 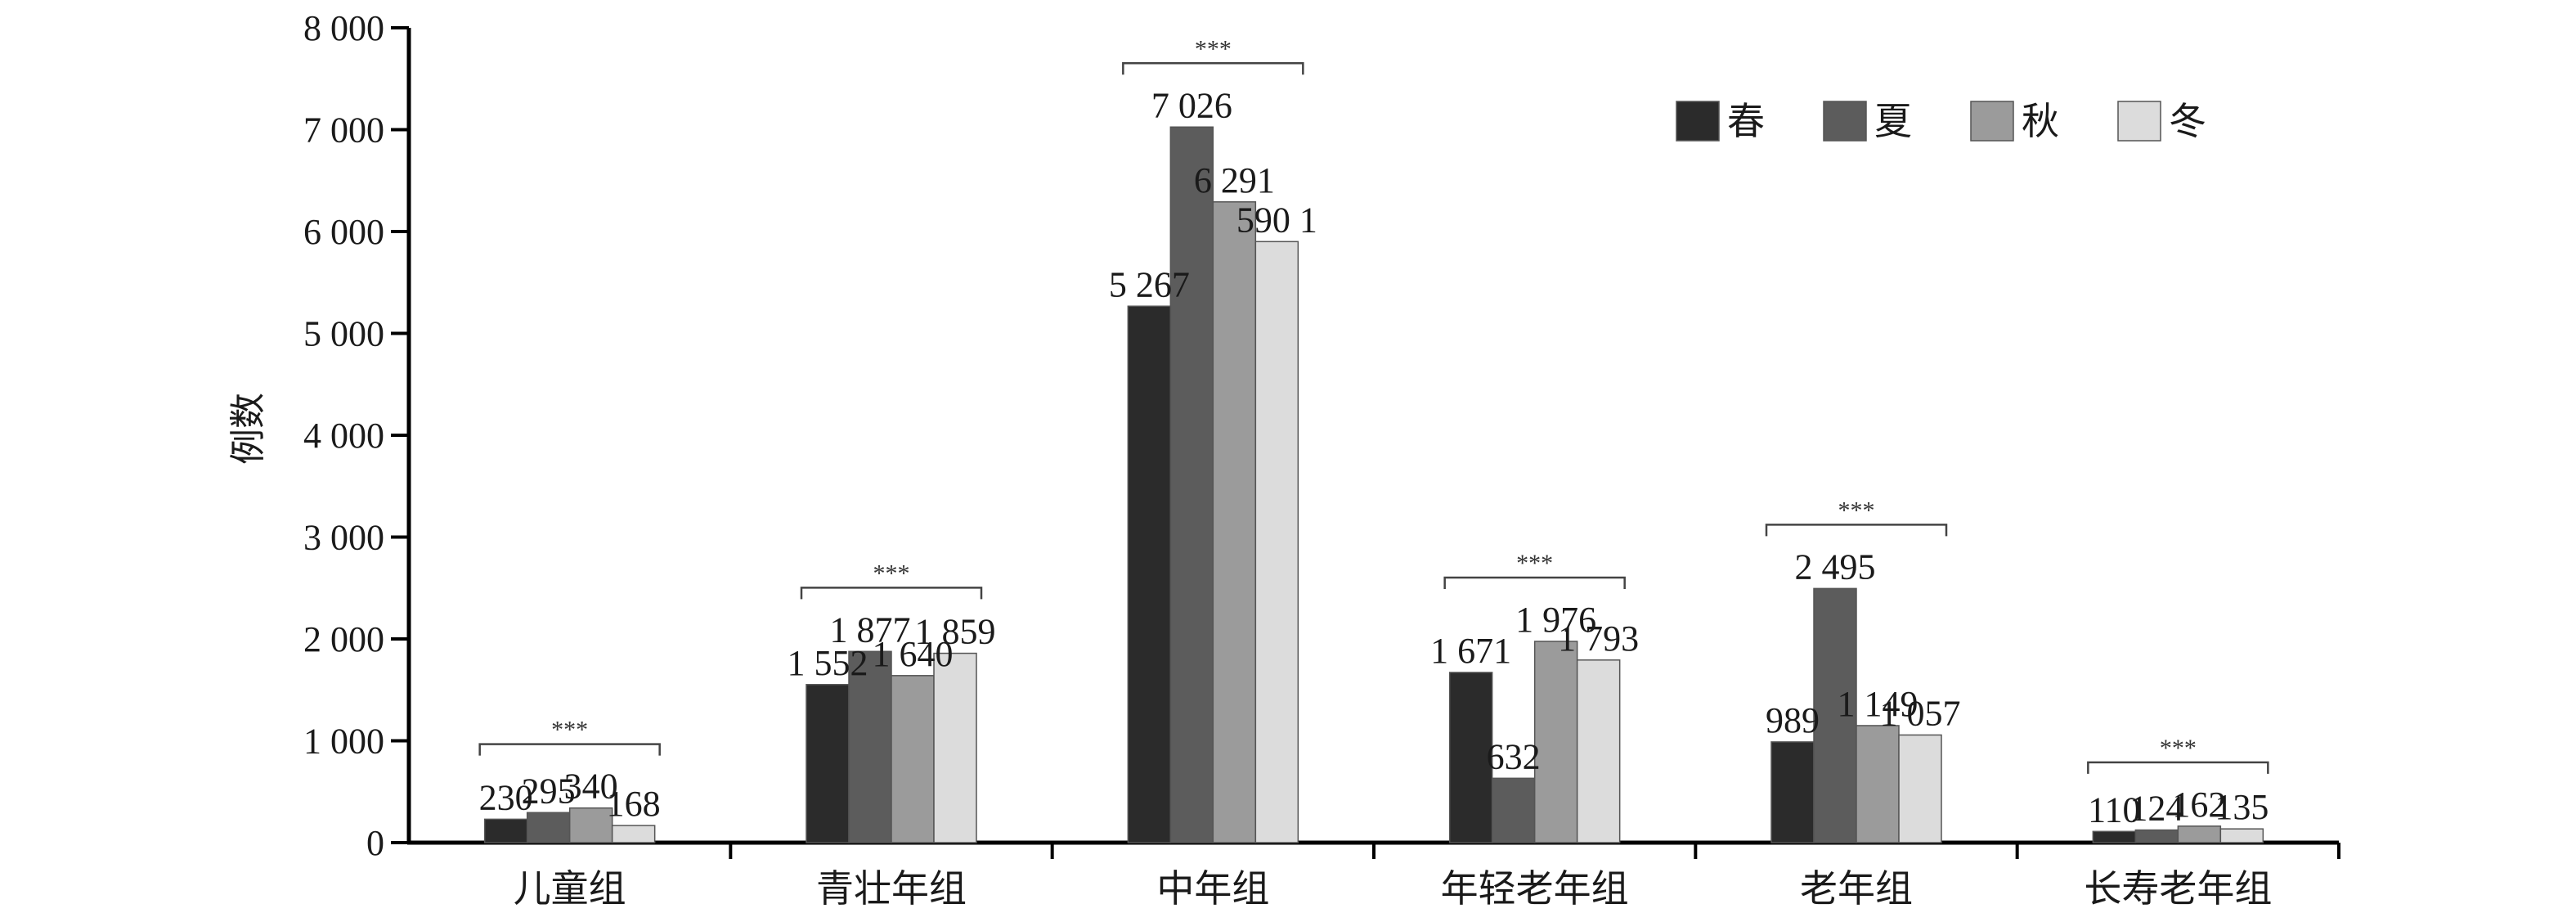 I want to click on data-label: 1 149, so click(x=1878, y=704).